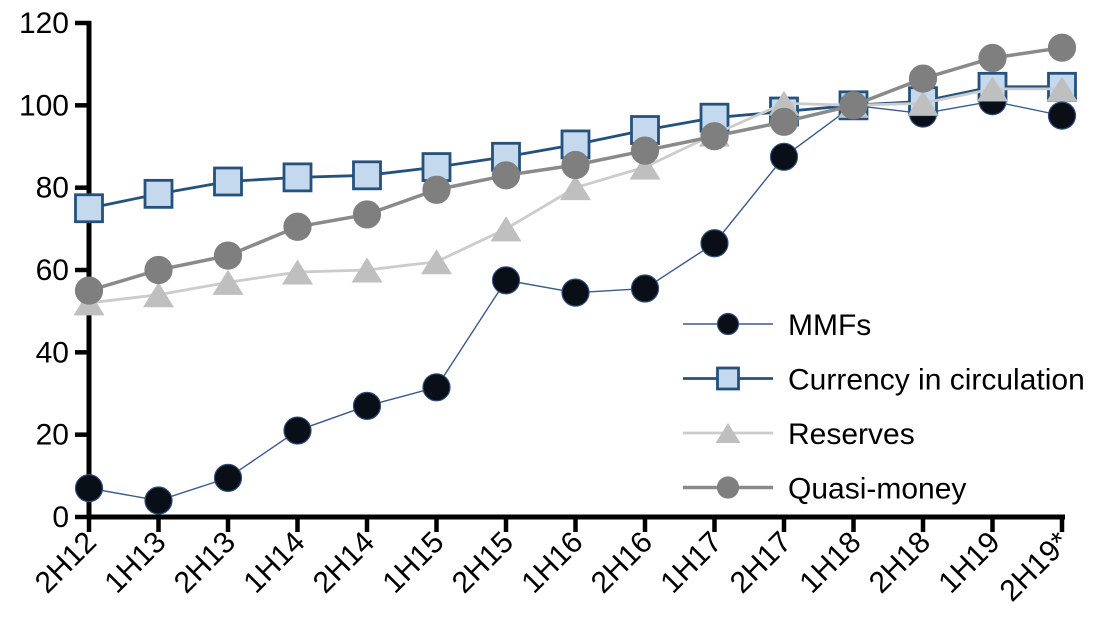 Image resolution: width=1119 pixels, height=640 pixels. Describe the element at coordinates (829, 325) in the screenshot. I see `legend-label: MMFs` at that location.